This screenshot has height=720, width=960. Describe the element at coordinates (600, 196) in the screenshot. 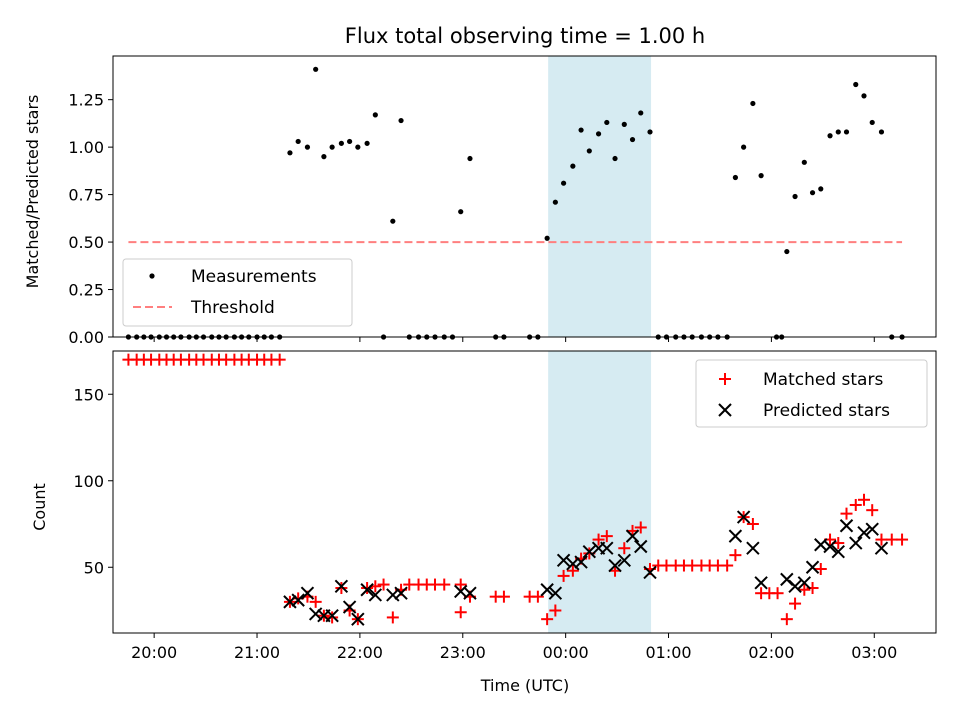

I see `top-highlight-span` at that location.